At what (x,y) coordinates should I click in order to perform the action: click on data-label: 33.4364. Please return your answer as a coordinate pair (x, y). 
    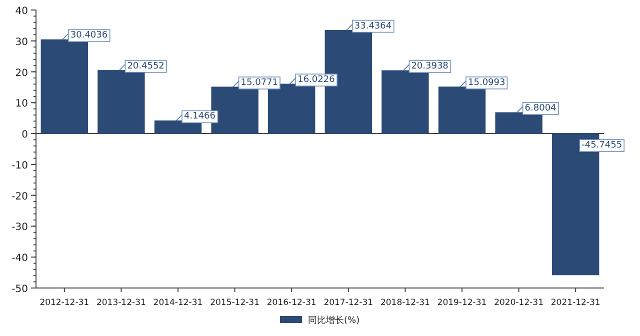
    Looking at the image, I should click on (373, 26).